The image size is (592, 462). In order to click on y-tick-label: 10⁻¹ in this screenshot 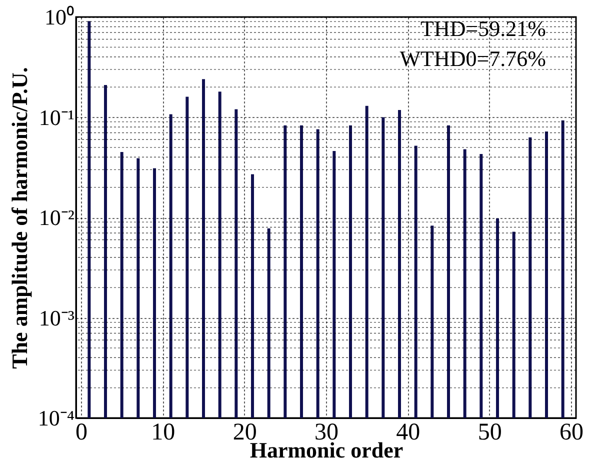, I will do `click(56, 117)`.